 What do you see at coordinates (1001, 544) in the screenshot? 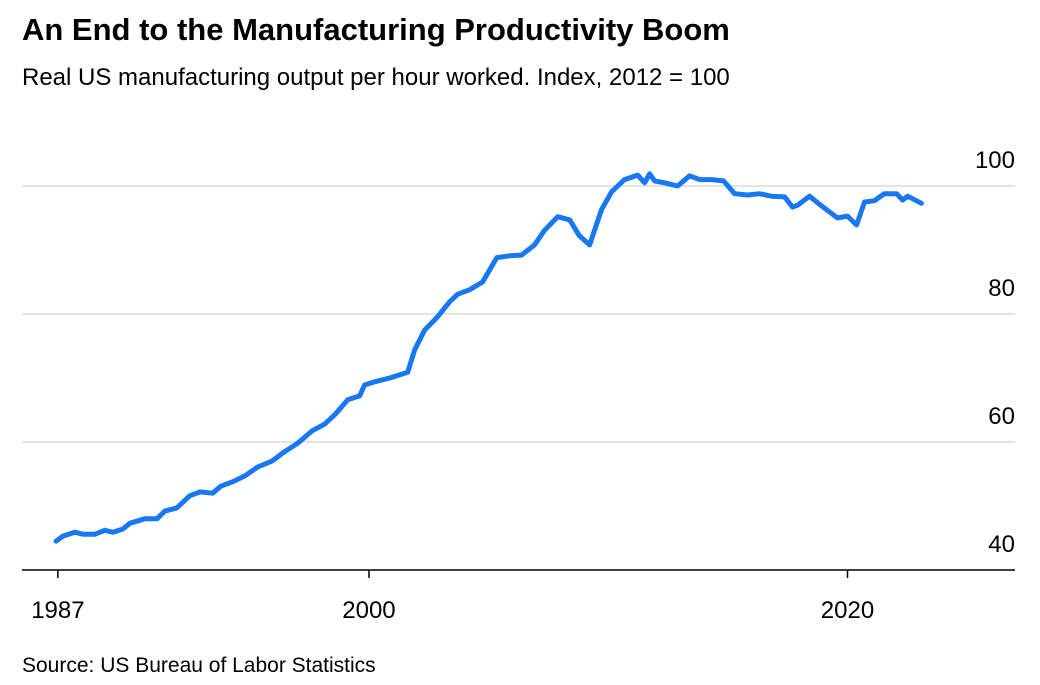
I see `y-tick-label: 40` at bounding box center [1001, 544].